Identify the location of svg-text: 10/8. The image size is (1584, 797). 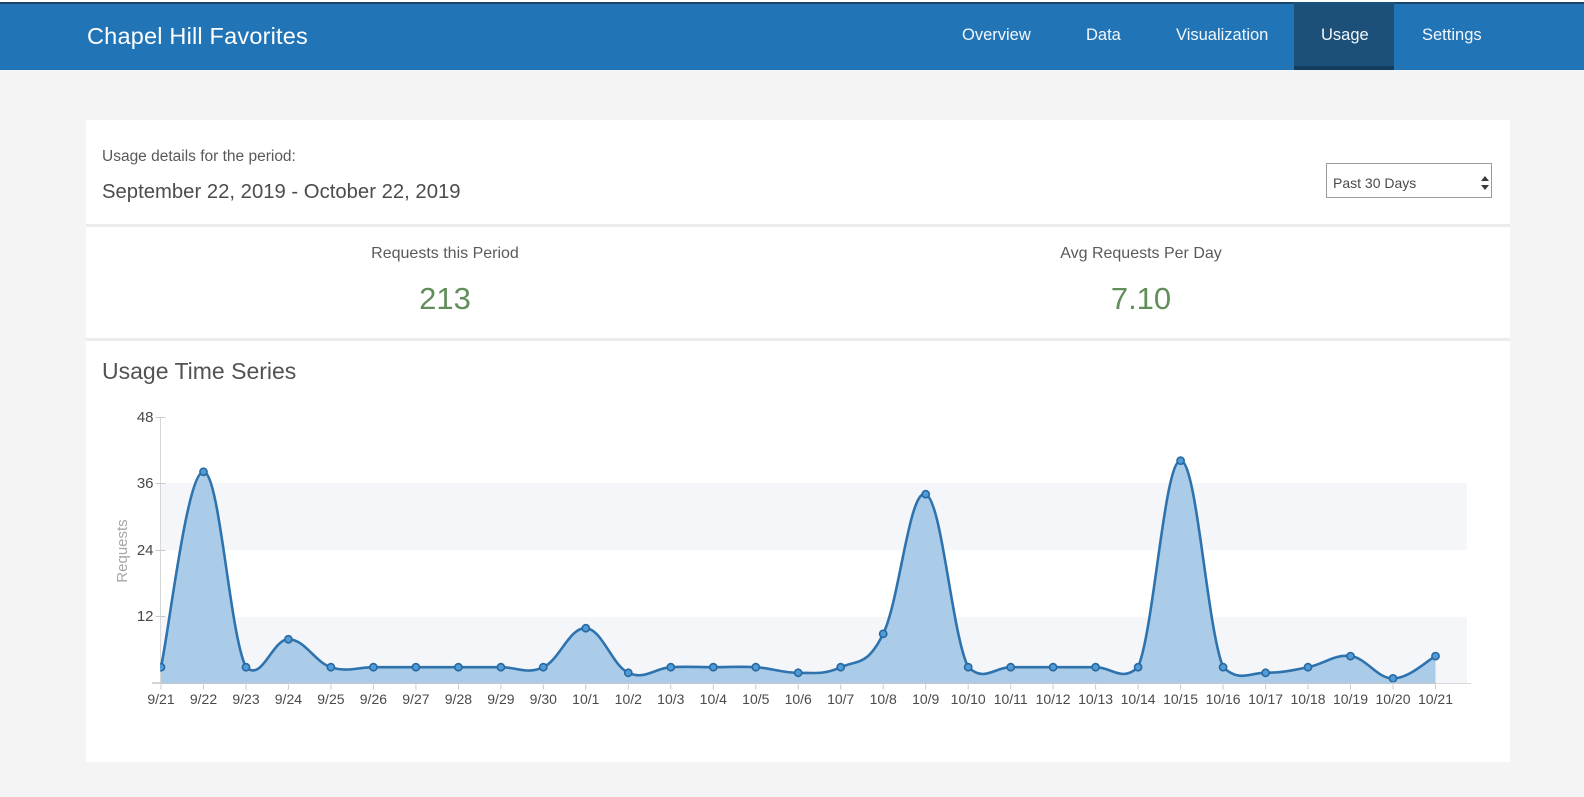
(883, 699).